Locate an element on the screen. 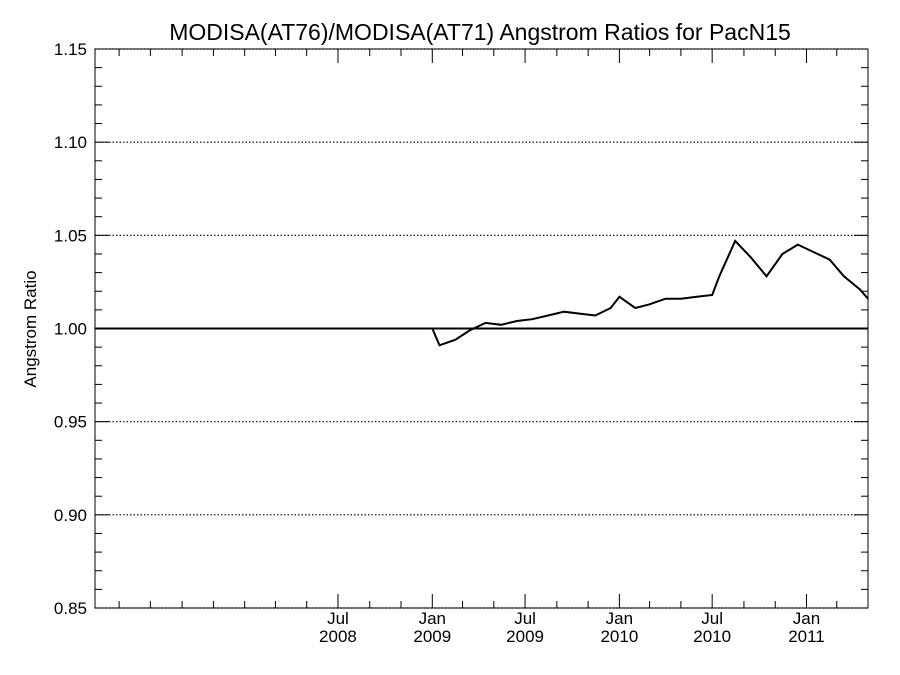 The width and height of the screenshot is (900, 675). y-axis-label: Angstrom Ratio is located at coordinates (30, 328).